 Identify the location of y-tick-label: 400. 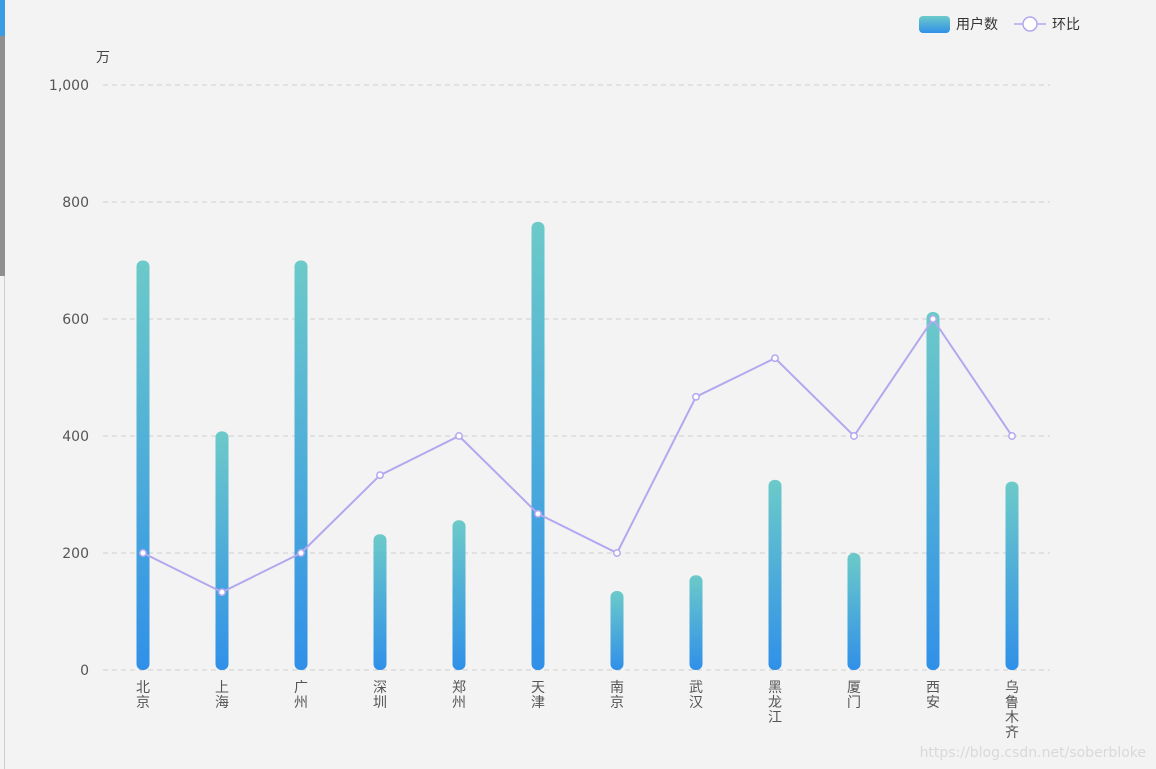
(75, 437).